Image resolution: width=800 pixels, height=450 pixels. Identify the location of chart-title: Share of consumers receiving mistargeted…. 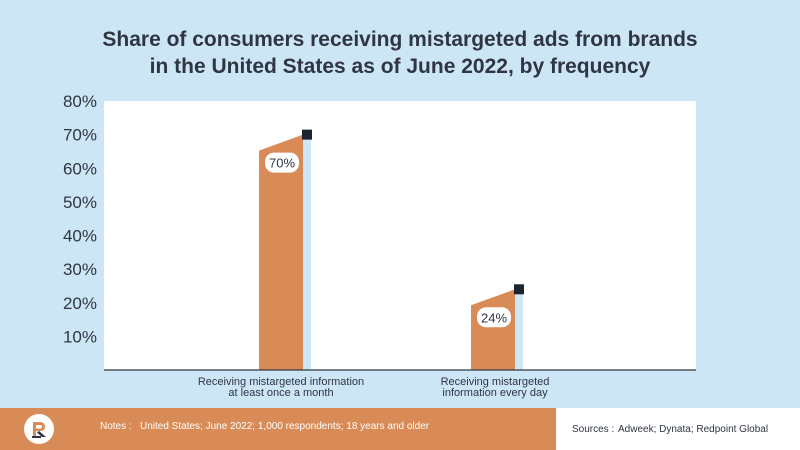
(400, 53).